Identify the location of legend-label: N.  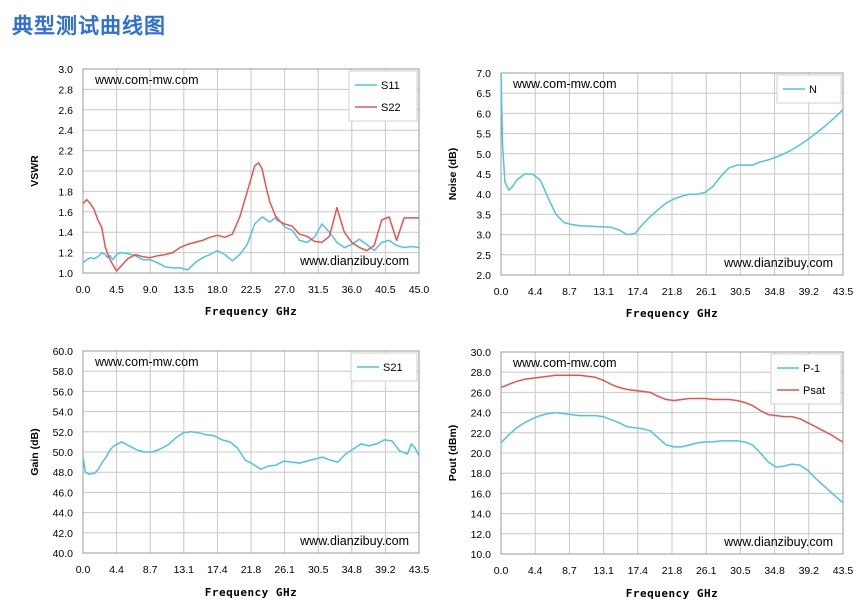
(813, 90).